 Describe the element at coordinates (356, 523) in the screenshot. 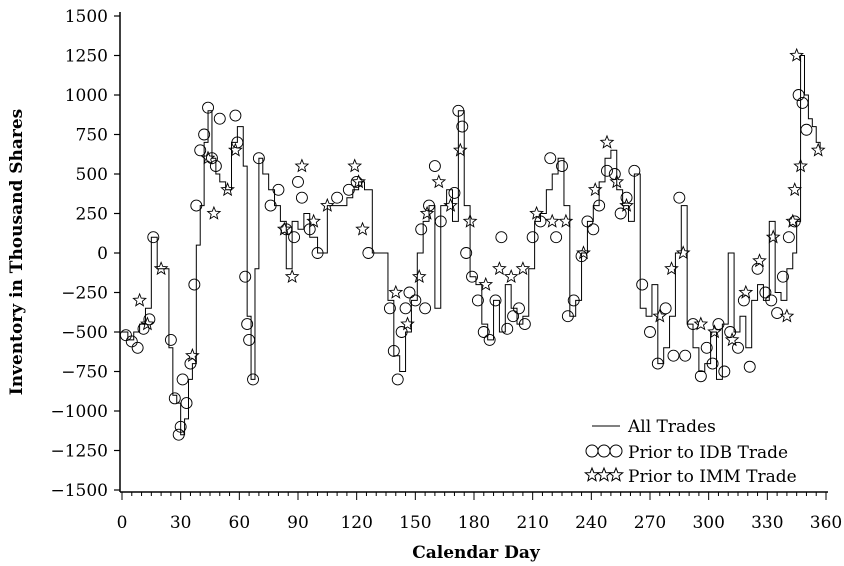

I see `x-tick-label: 120` at that location.